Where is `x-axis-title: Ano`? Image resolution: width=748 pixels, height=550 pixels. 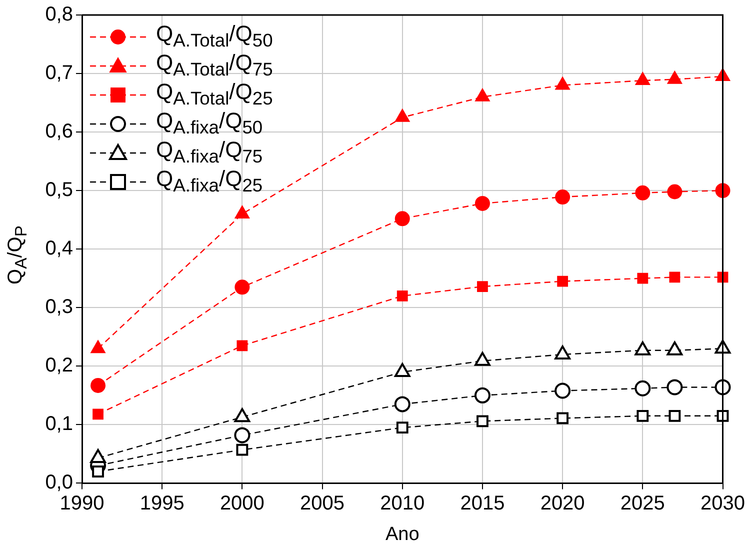
x-axis-title: Ano is located at coordinates (402, 534).